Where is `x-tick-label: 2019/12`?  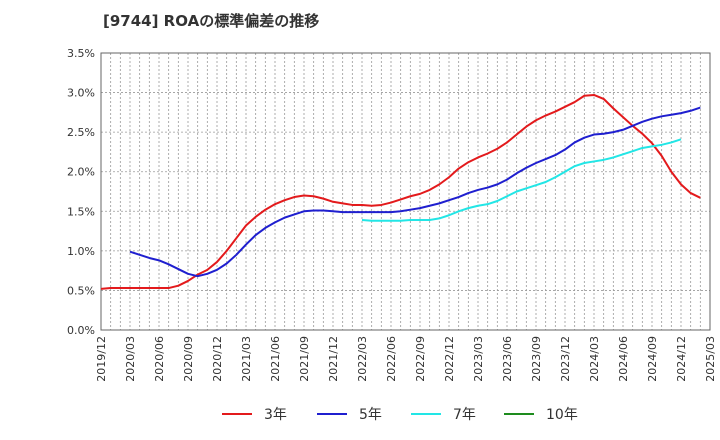 x-tick-label: 2019/12 is located at coordinates (101, 359).